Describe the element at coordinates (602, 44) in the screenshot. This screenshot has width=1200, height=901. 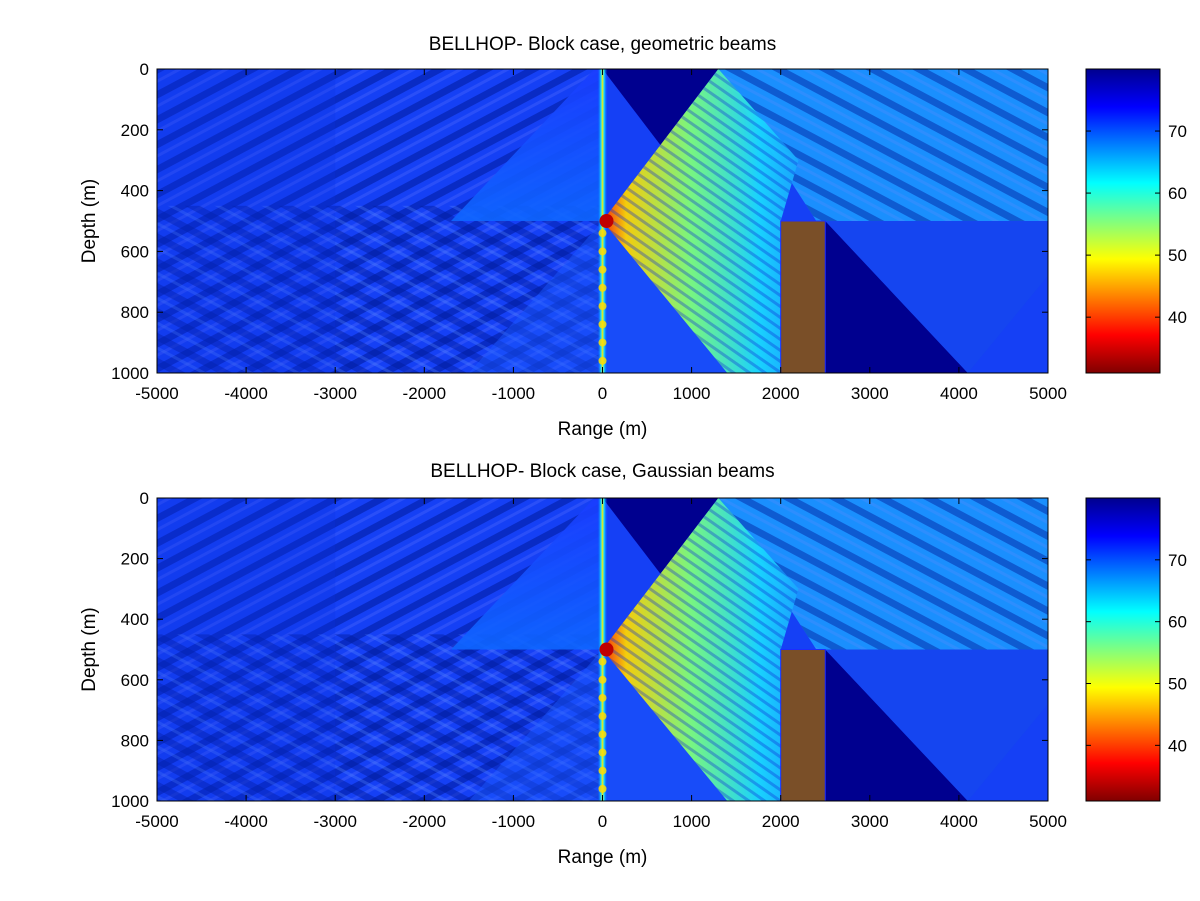
I see `chart-title: BELLHOP- Block case, geometric beams` at that location.